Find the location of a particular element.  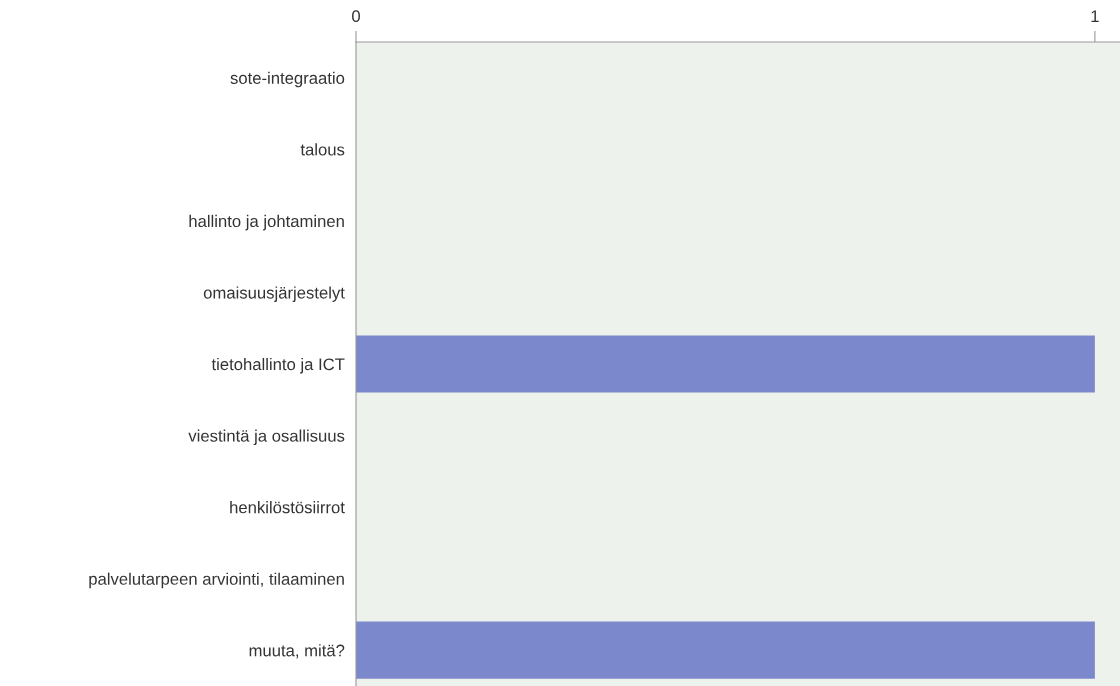

y-tick-label: muuta, mitä? is located at coordinates (297, 651).